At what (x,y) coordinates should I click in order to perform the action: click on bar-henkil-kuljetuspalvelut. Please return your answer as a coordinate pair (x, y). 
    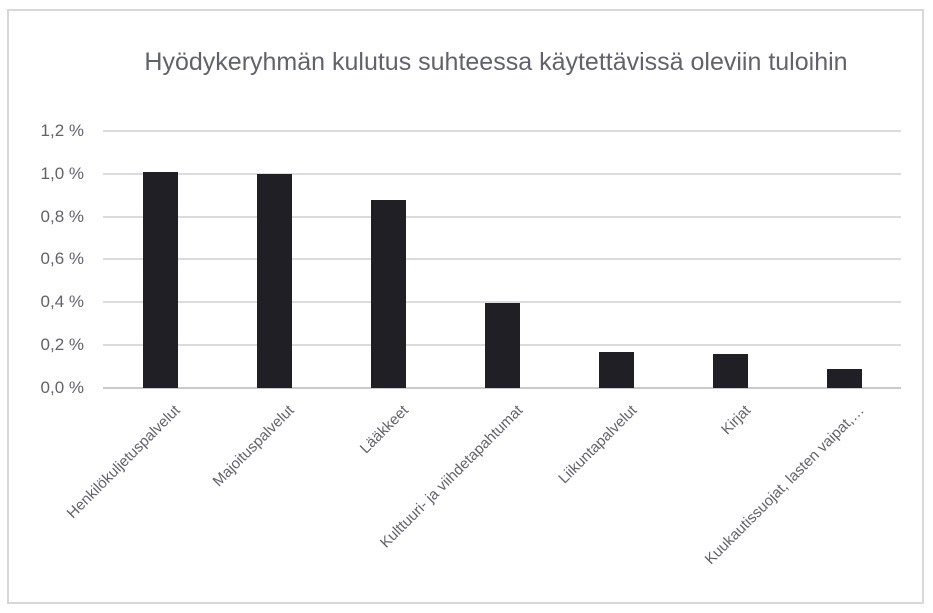
    Looking at the image, I should click on (160, 280).